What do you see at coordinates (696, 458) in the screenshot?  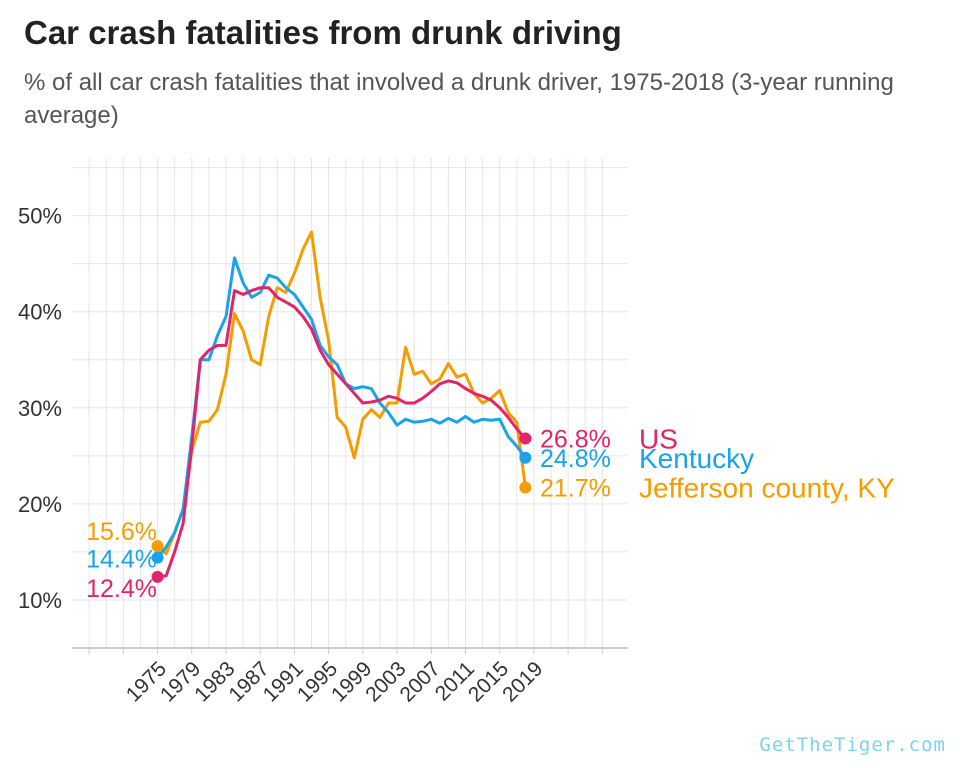 I see `series-name-label: Kentucky` at bounding box center [696, 458].